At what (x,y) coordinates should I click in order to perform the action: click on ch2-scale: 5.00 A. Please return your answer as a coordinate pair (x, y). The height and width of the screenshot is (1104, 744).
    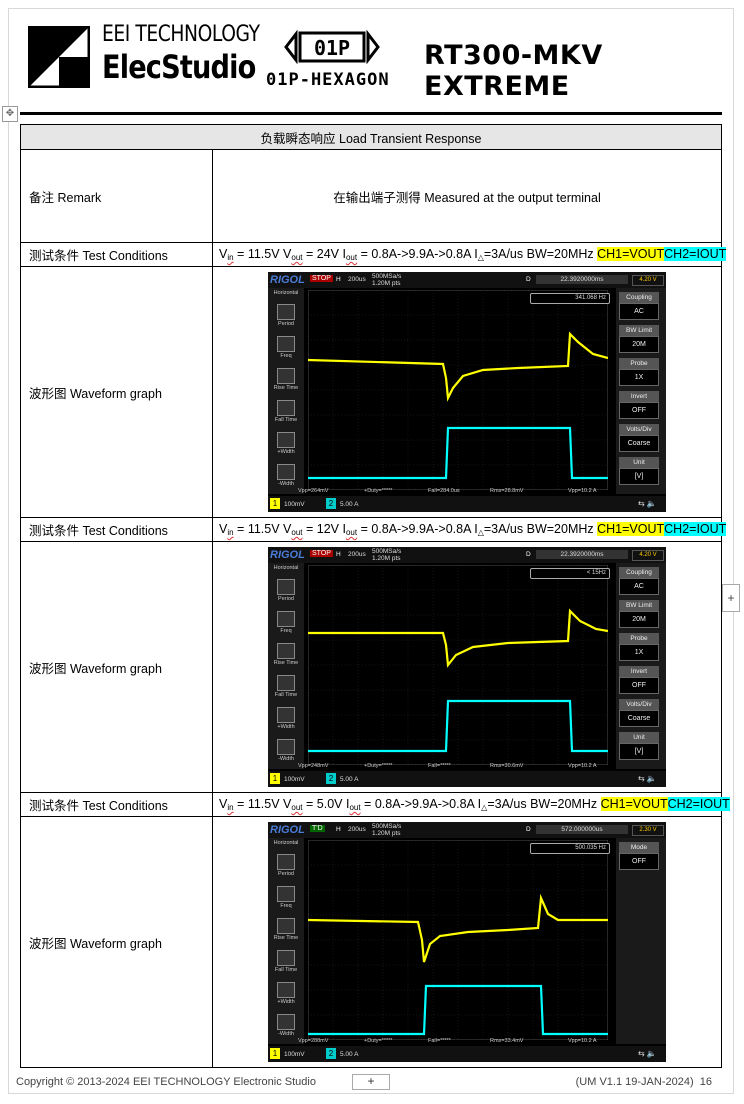
    Looking at the image, I should click on (349, 779).